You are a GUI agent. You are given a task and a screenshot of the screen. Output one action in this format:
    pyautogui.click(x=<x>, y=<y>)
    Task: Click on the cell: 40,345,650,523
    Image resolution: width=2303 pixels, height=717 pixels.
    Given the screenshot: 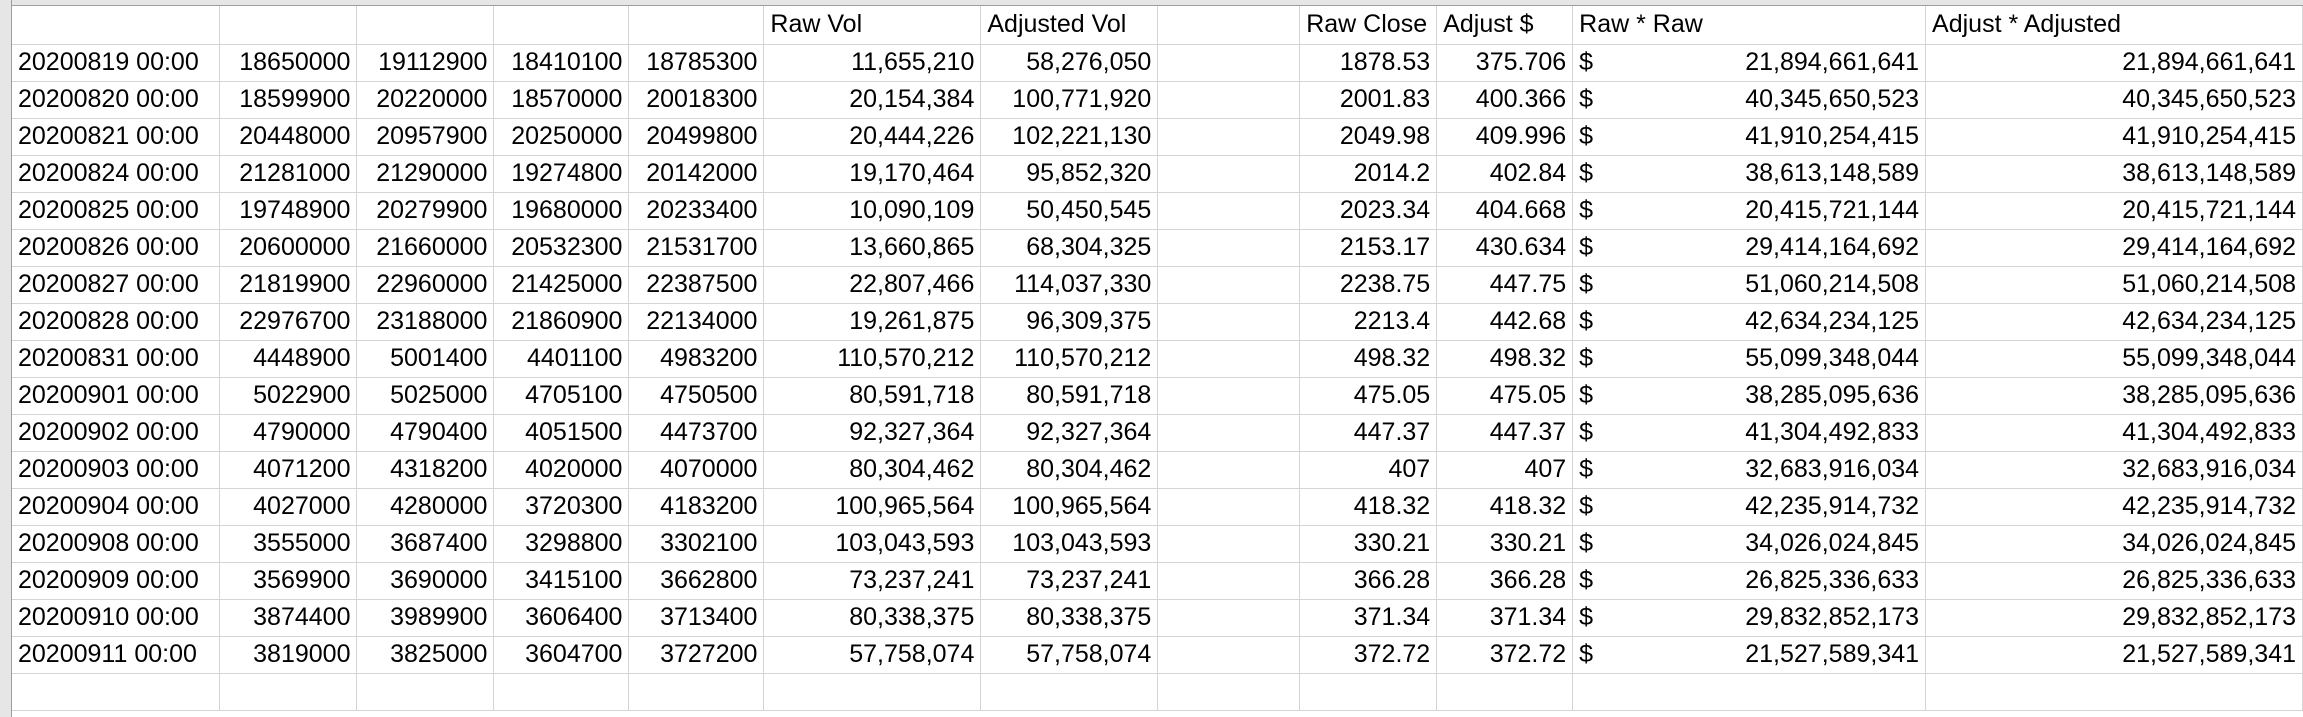 What is the action you would take?
    pyautogui.click(x=2114, y=100)
    